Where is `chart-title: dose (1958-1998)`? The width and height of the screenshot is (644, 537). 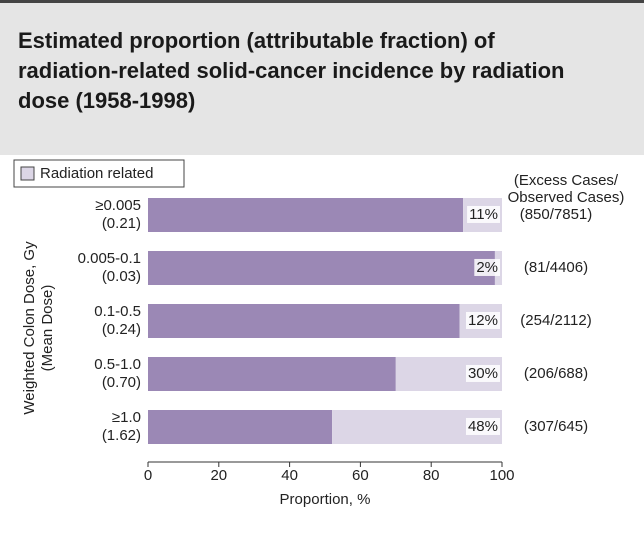
chart-title: dose (1958-1998) is located at coordinates (106, 100).